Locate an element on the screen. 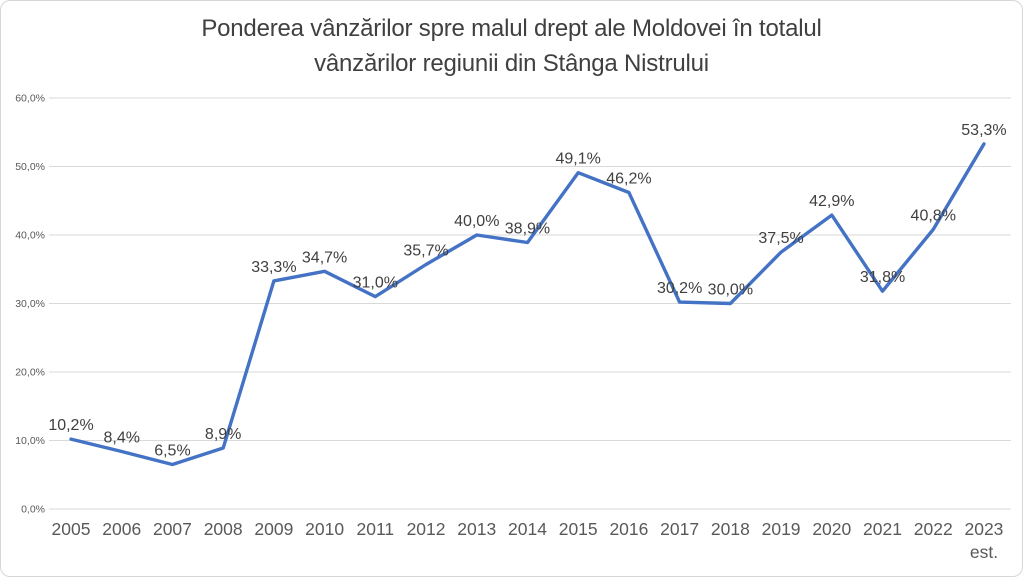 The image size is (1023, 577). data-label: 49,1% is located at coordinates (578, 159).